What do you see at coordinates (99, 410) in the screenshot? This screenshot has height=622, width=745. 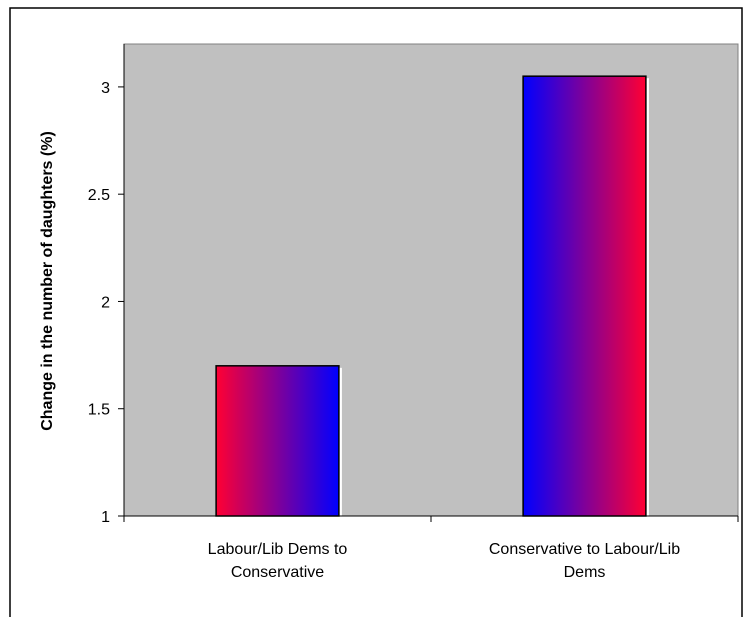 I see `y-tick-label: 1.5` at bounding box center [99, 410].